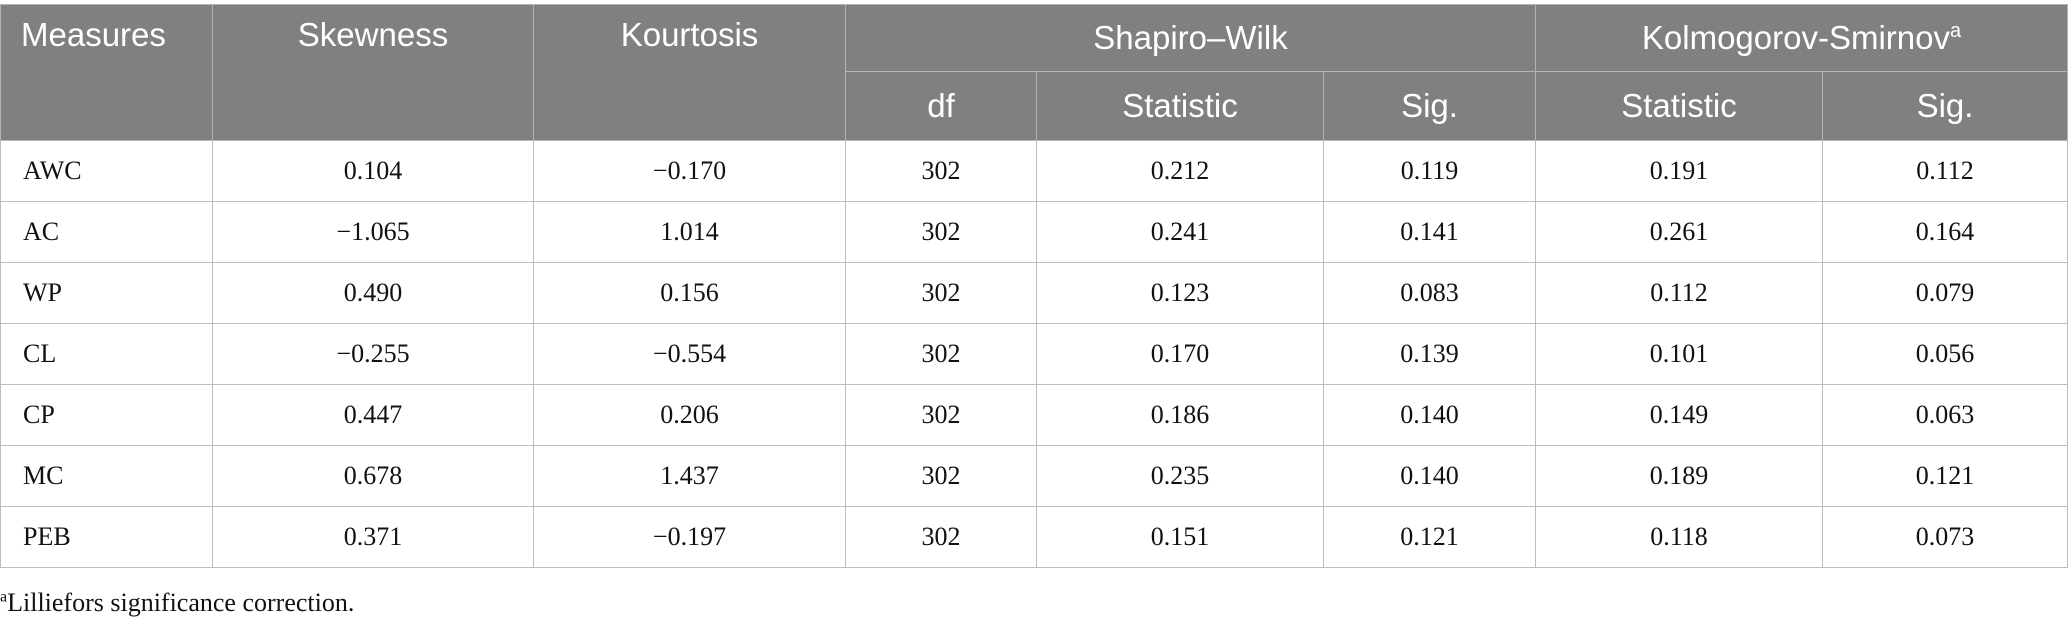  Describe the element at coordinates (1180, 171) in the screenshot. I see `cell-sw-statistic: 0.212` at that location.